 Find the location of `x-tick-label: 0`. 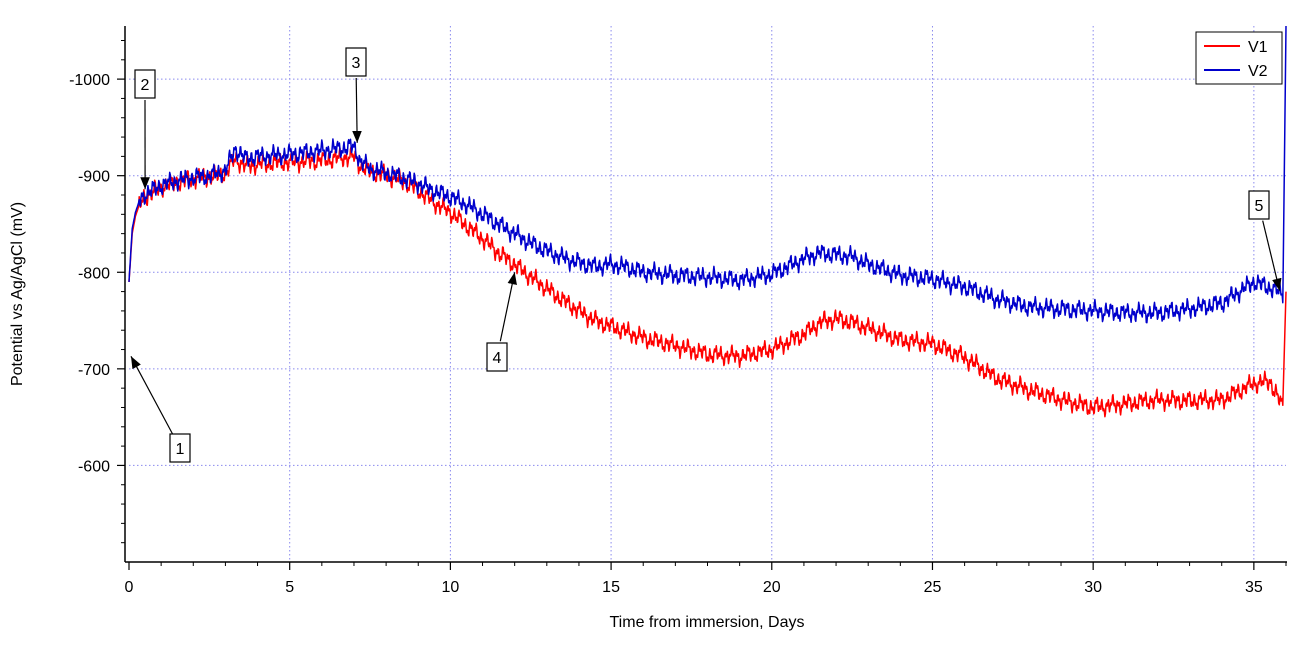

x-tick-label: 0 is located at coordinates (129, 587).